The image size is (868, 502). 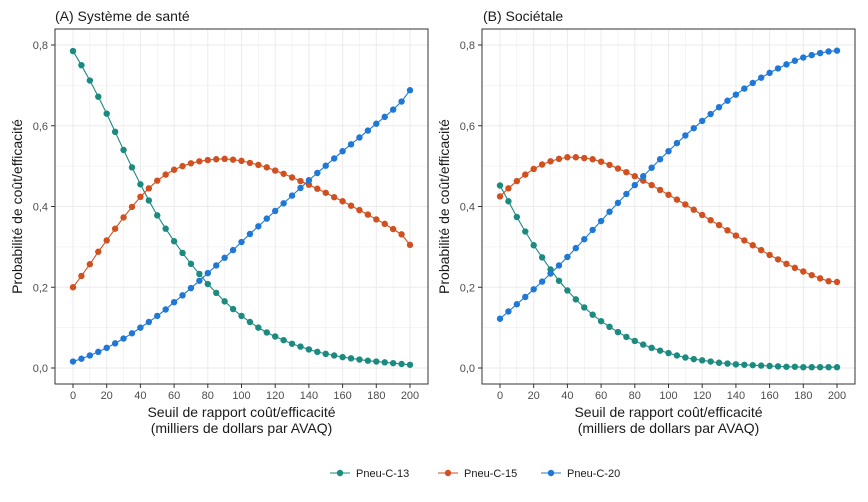 What do you see at coordinates (635, 396) in the screenshot?
I see `x-tick-label: 80` at bounding box center [635, 396].